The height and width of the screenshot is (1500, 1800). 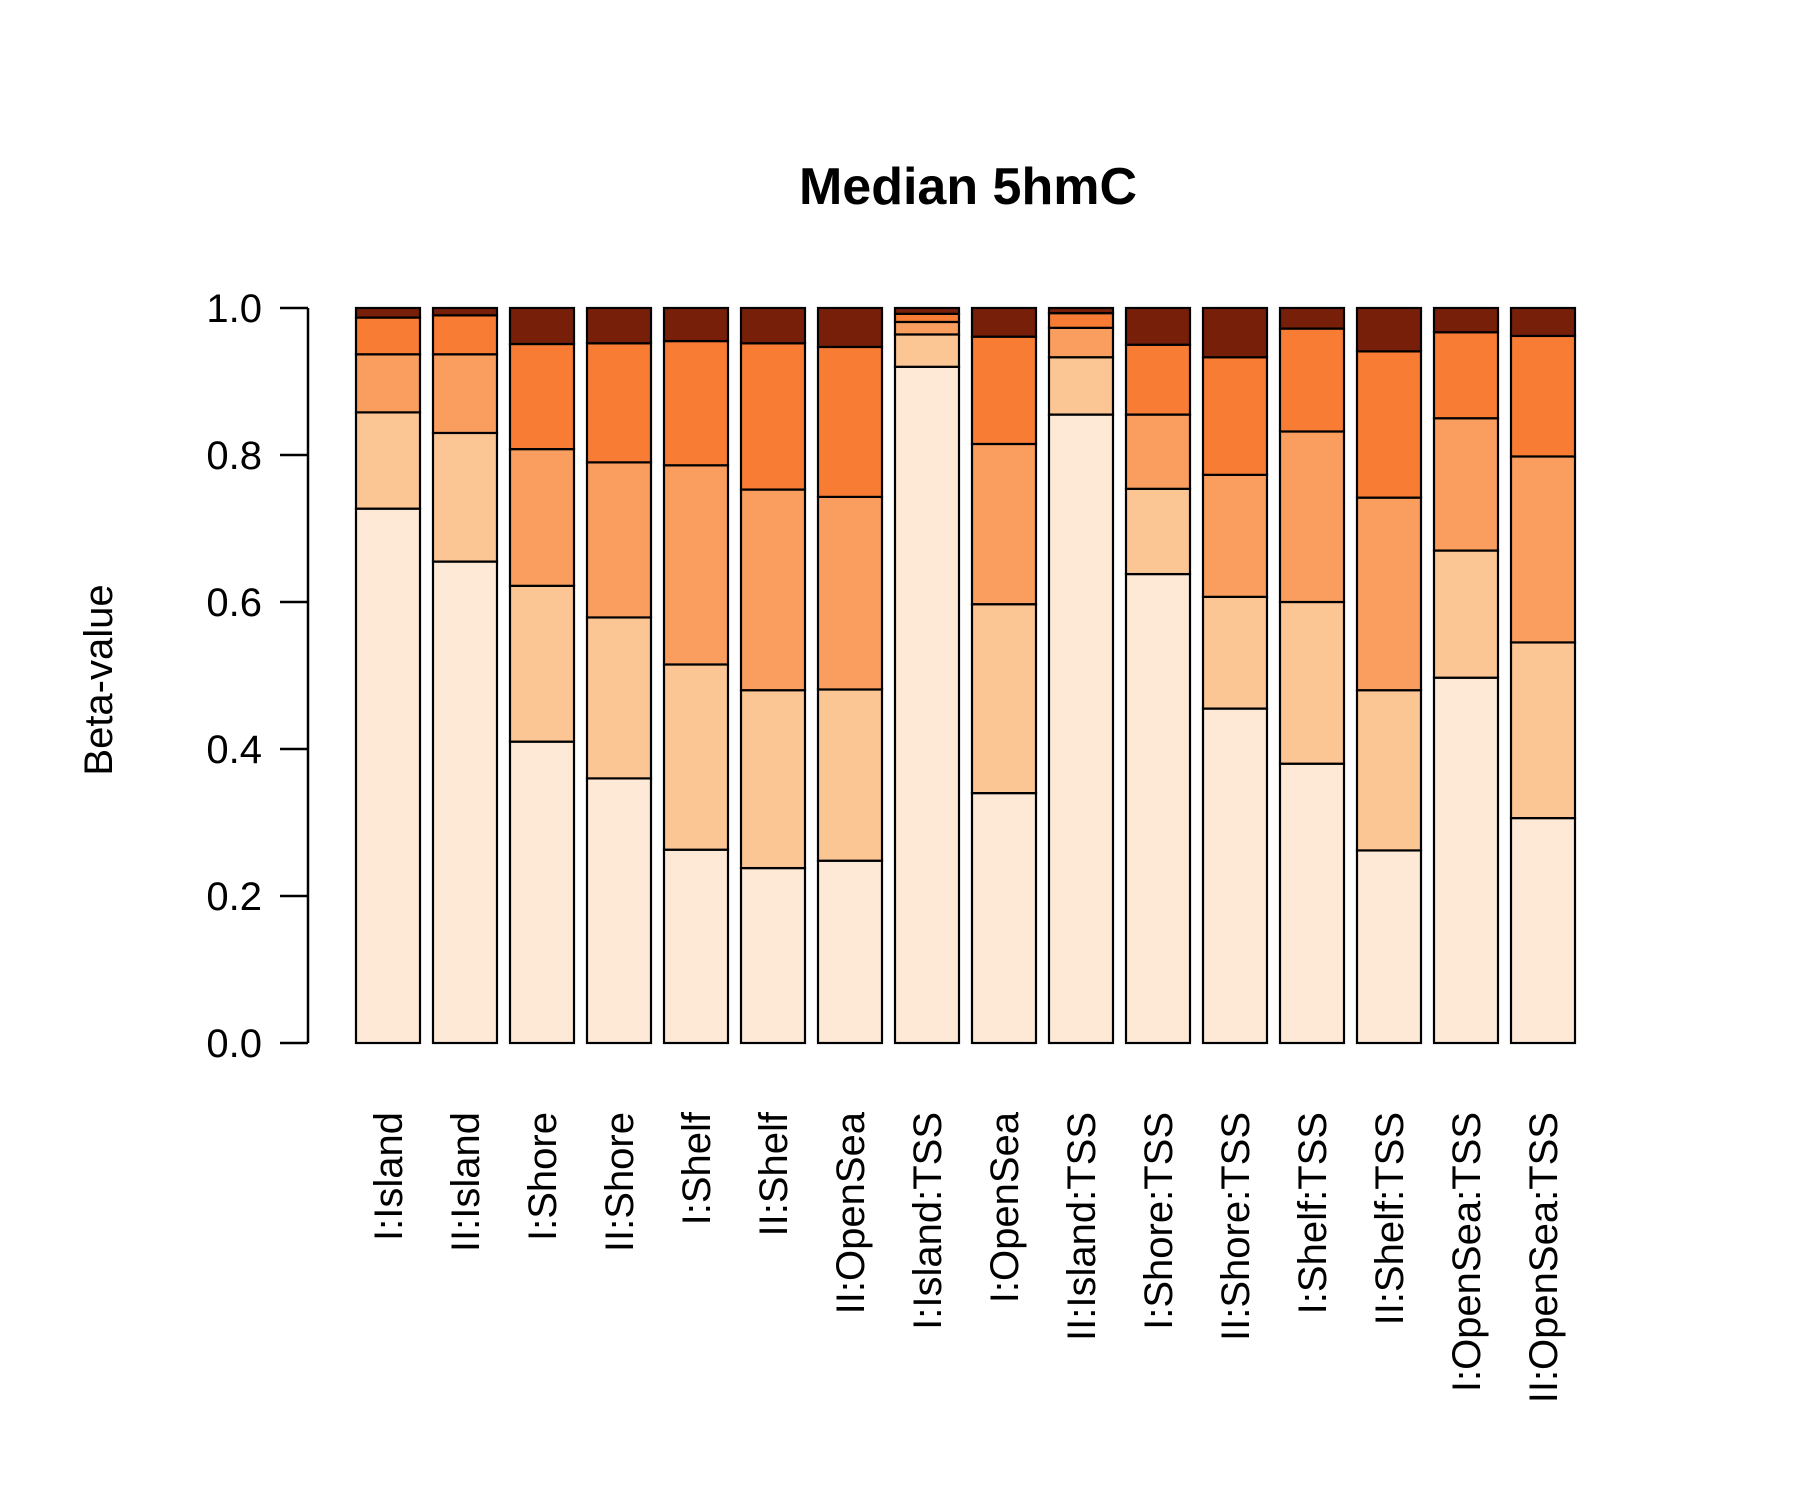 I want to click on x-tick-label: I:Shelf:TSS, so click(x=1313, y=1213).